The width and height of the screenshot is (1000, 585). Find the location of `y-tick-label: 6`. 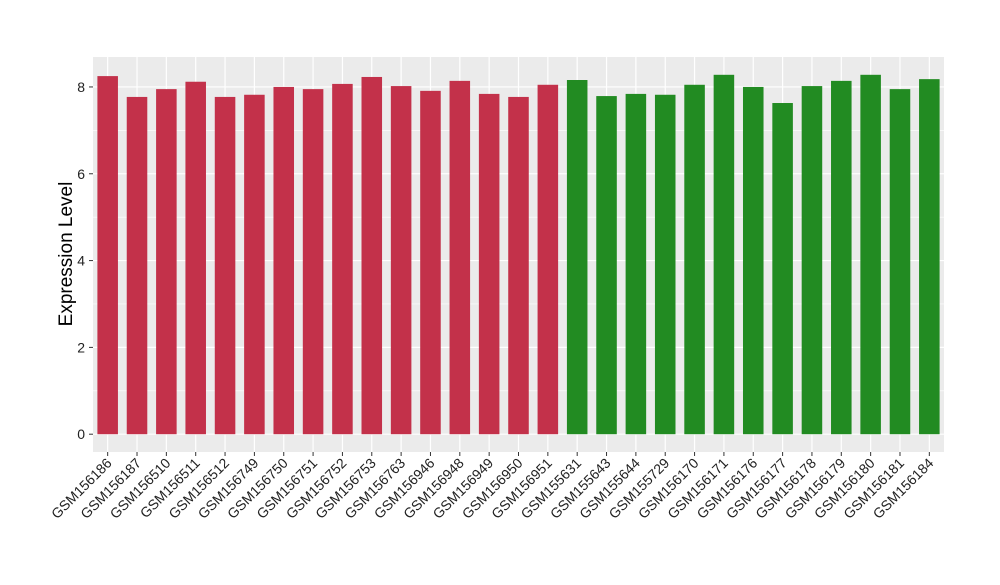

y-tick-label: 6 is located at coordinates (81, 174).